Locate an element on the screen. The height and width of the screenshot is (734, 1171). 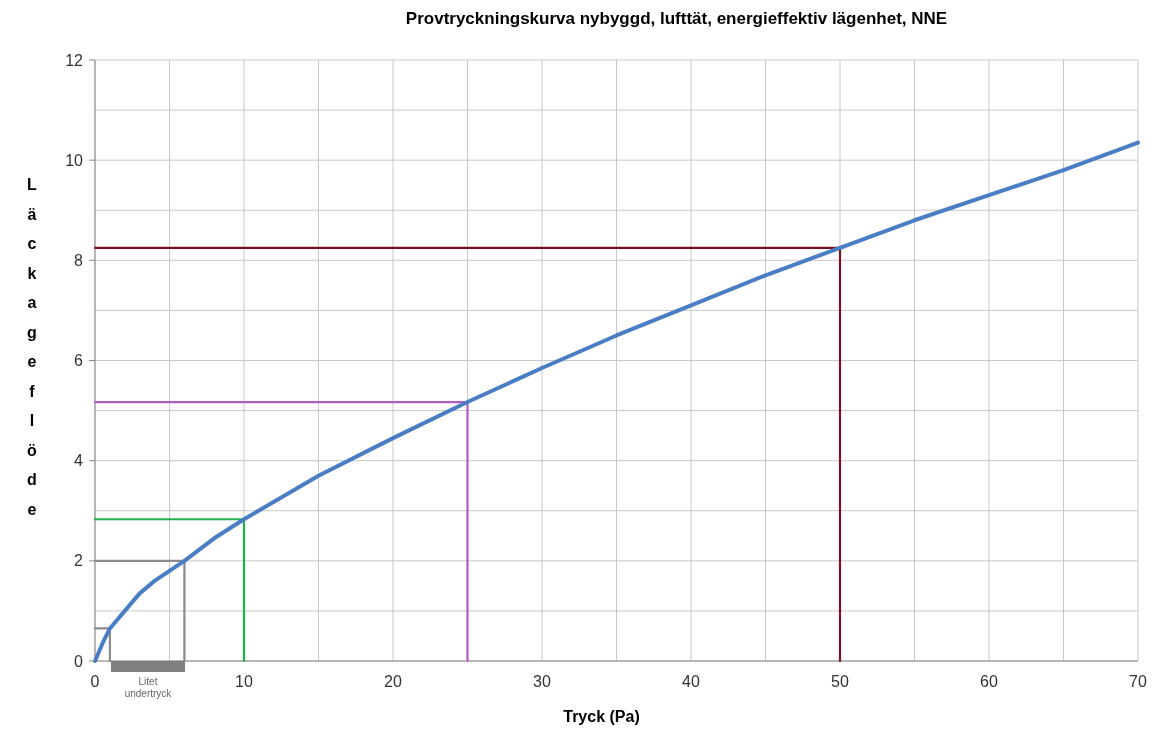
x-tick-label: 10 is located at coordinates (244, 681).